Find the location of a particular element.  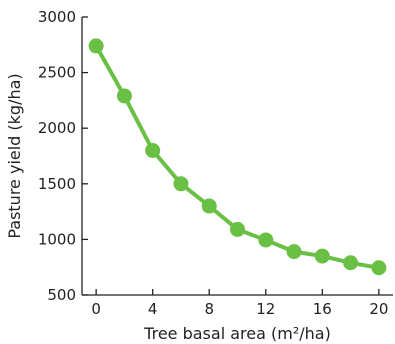

x-tick-label: 16 is located at coordinates (322, 309).